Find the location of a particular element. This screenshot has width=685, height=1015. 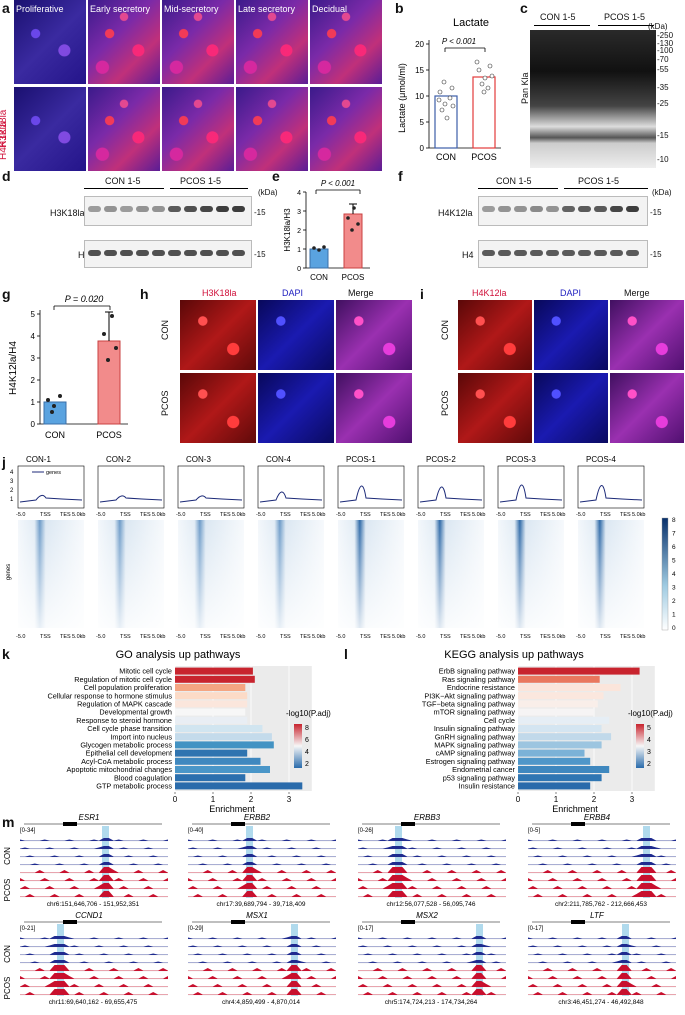

scale-tick: 6 is located at coordinates (674, 547).